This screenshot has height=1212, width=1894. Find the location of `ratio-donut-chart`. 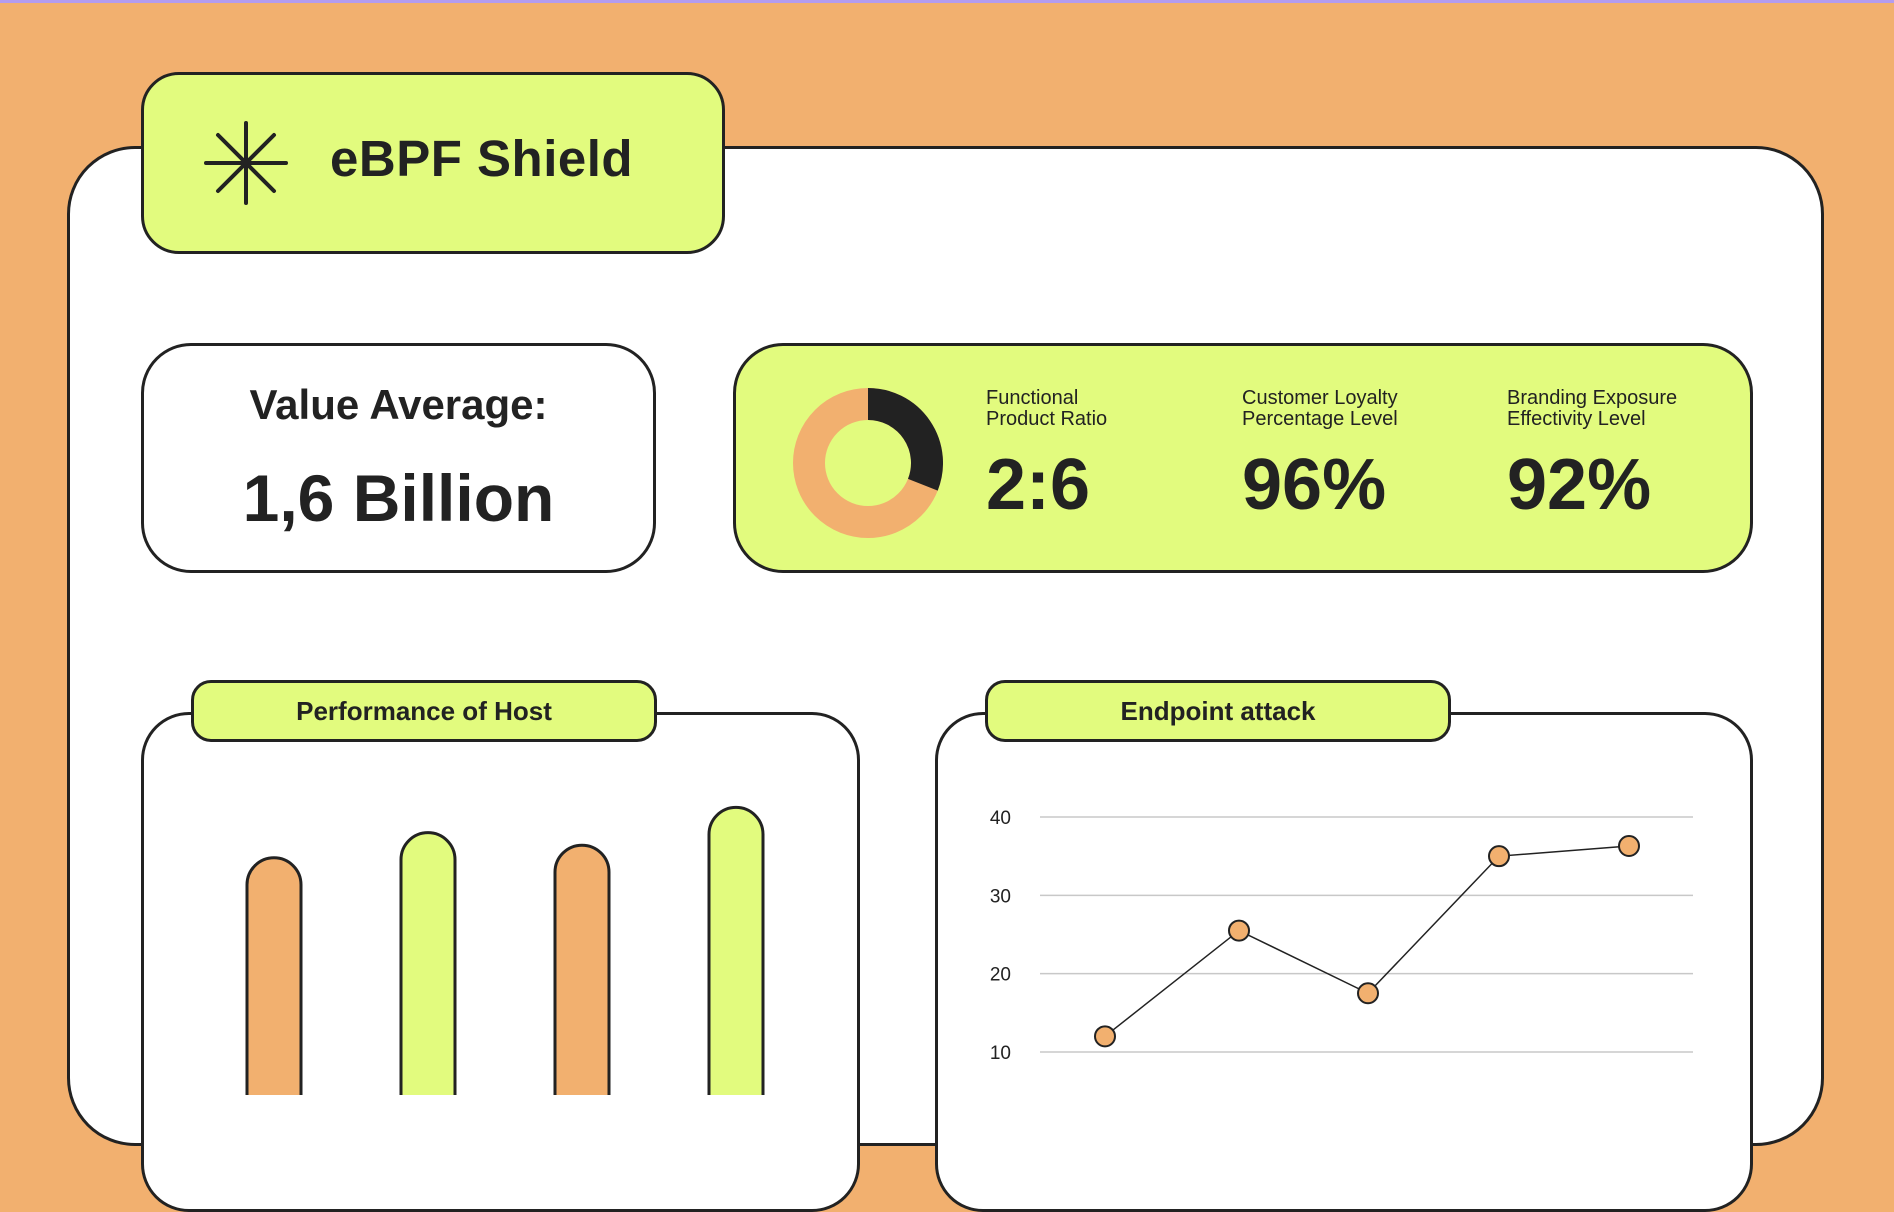

ratio-donut-chart is located at coordinates (868, 463).